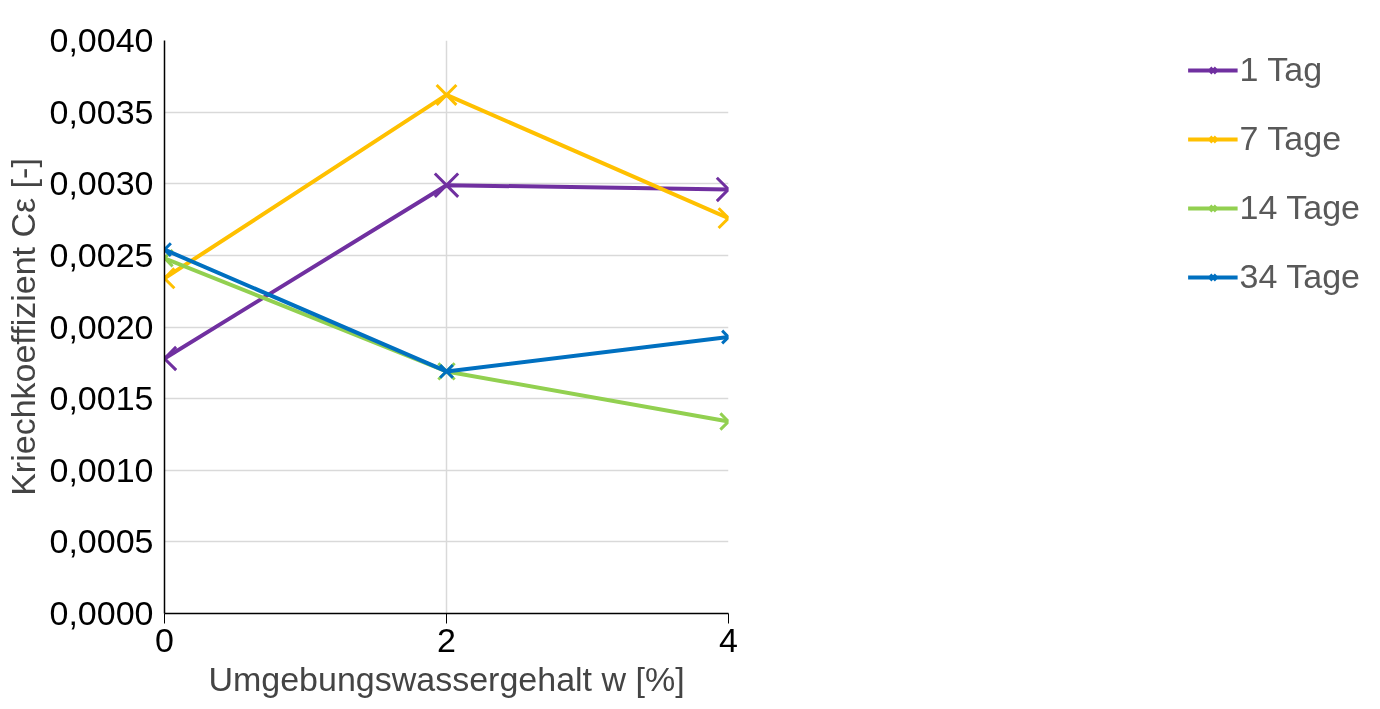  What do you see at coordinates (101, 326) in the screenshot?
I see `y-tick-label: 0,0020` at bounding box center [101, 326].